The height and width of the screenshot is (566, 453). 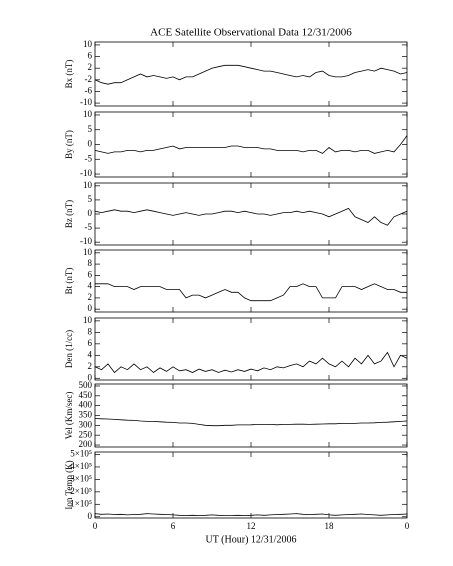 I want to click on y-tick-label: 500, so click(x=86, y=385).